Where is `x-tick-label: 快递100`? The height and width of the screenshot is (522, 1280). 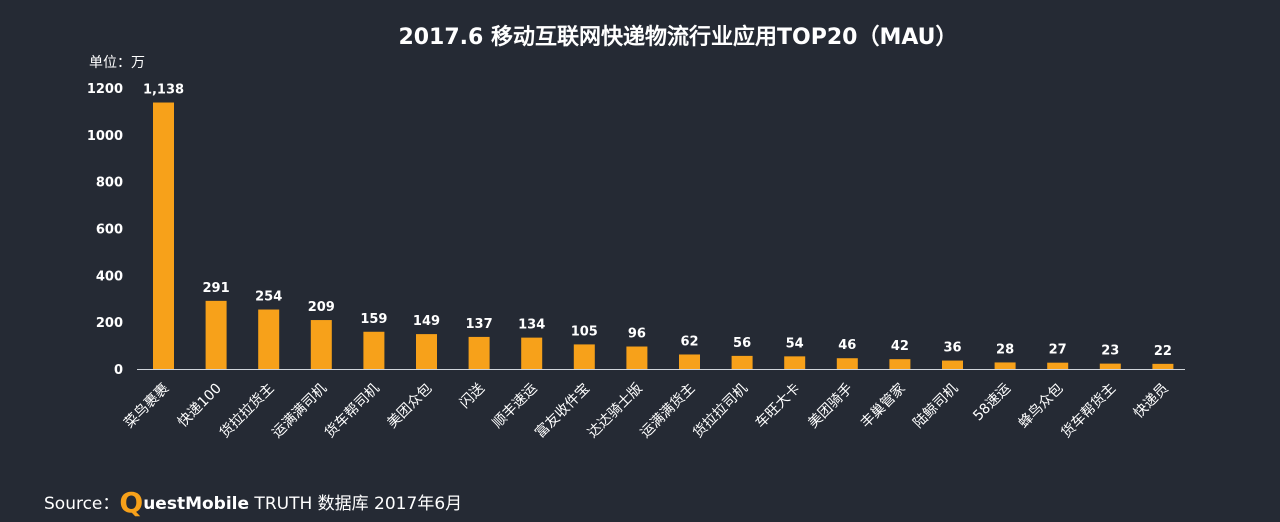 x-tick-label: 快递100 is located at coordinates (200, 406).